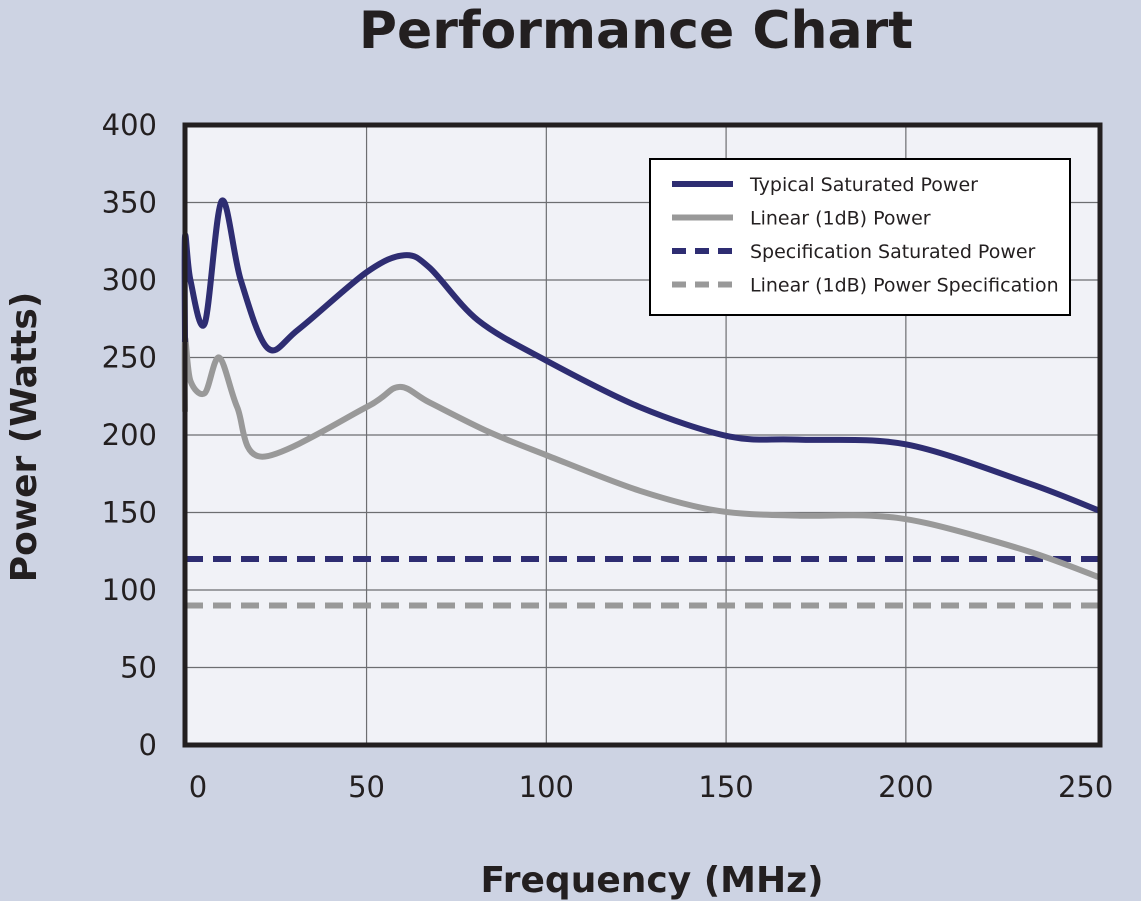  I want to click on y-tick-label: 350, so click(129, 203).